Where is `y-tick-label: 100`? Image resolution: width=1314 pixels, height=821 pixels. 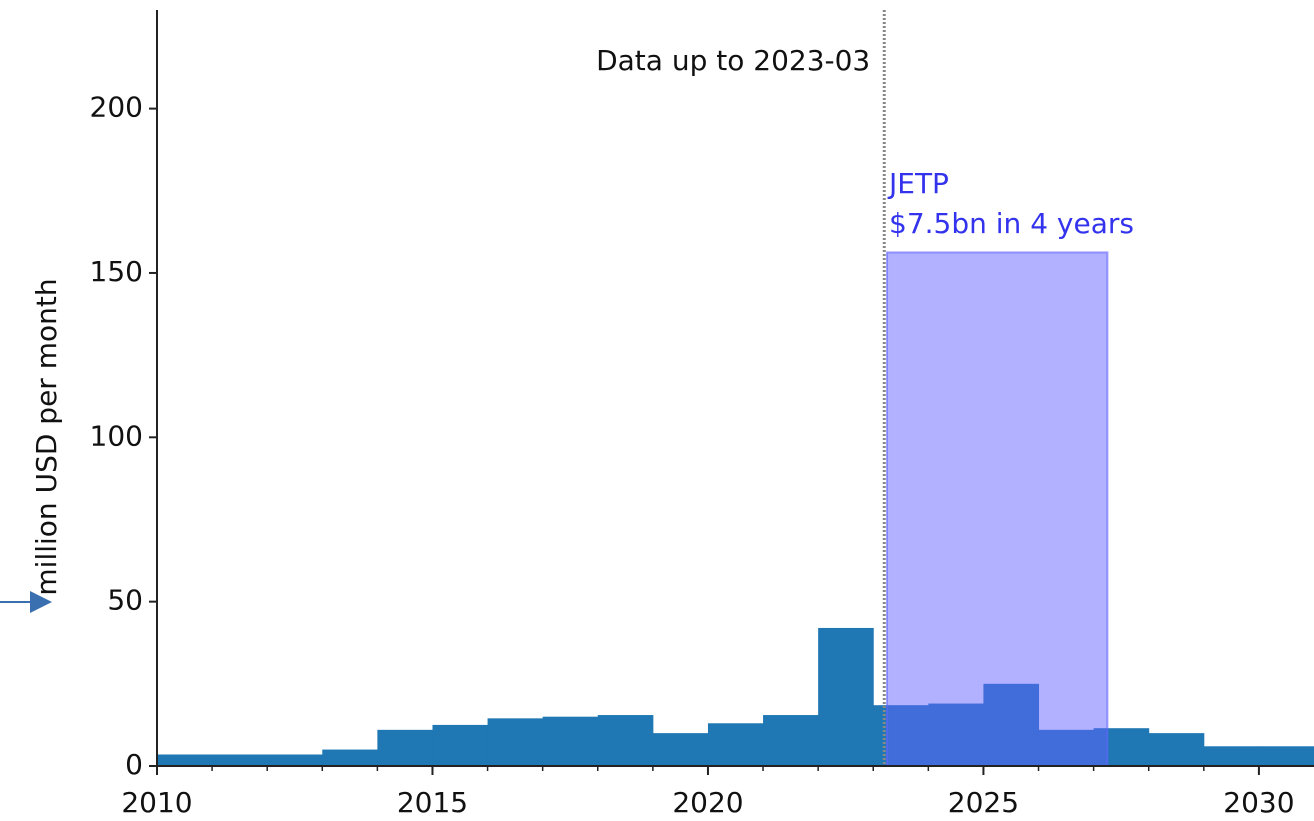
y-tick-label: 100 is located at coordinates (116, 435).